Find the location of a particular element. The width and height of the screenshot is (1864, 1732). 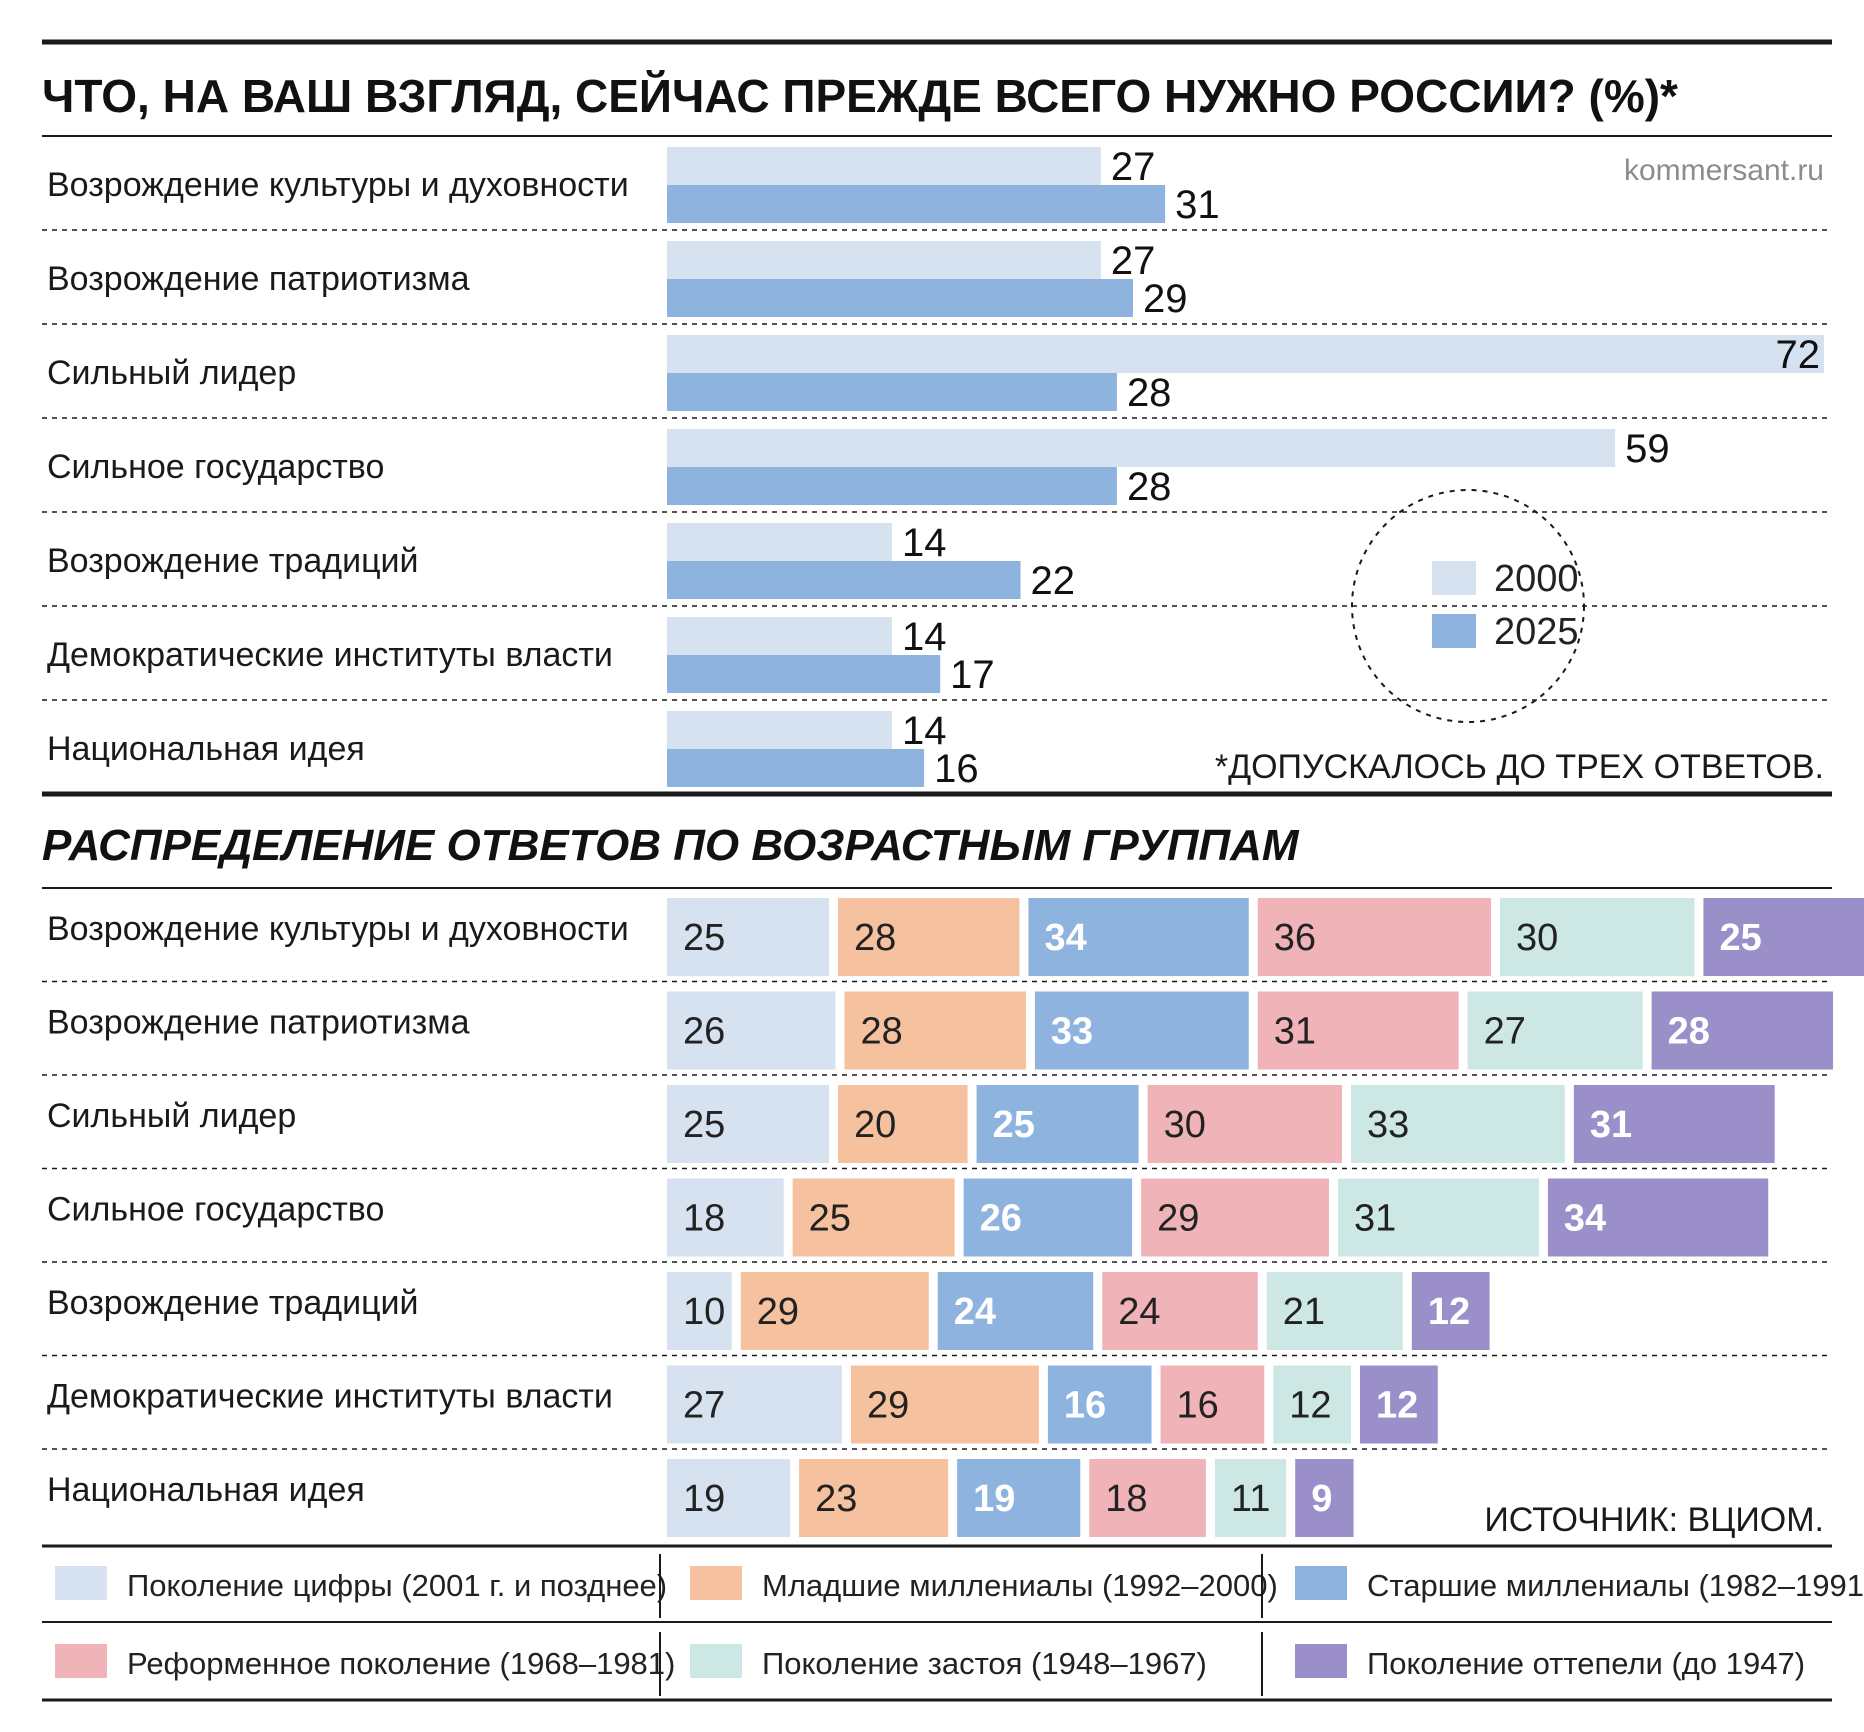

segment-value-label: 16 is located at coordinates (1085, 1406).